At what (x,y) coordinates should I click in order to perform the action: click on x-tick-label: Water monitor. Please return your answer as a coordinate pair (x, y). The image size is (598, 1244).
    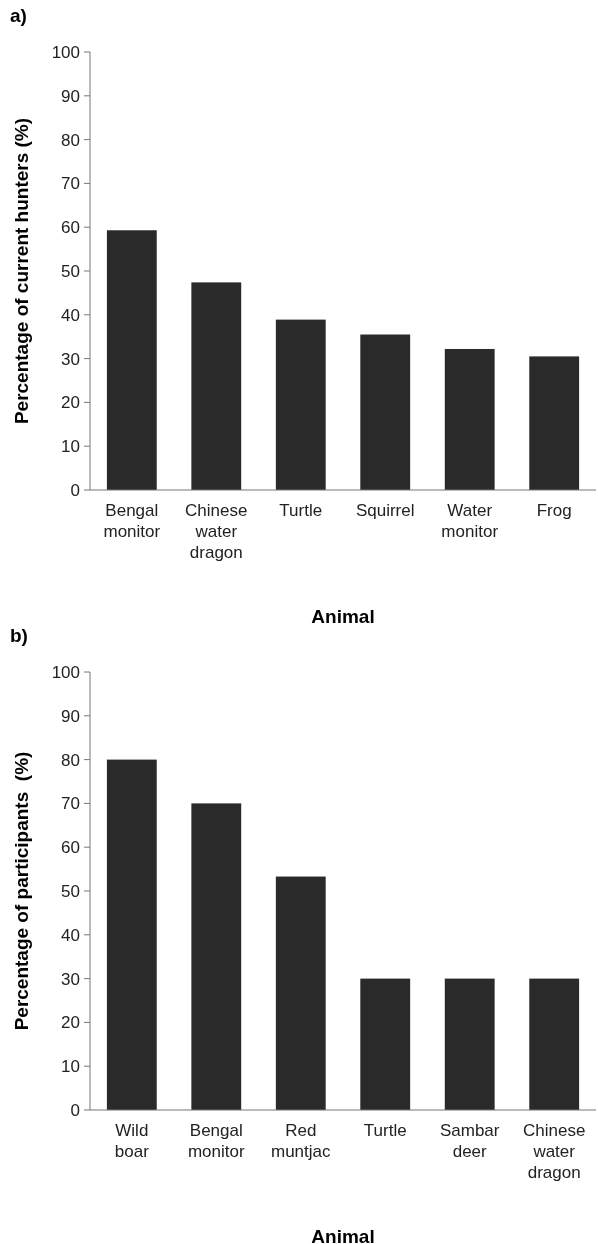
    Looking at the image, I should click on (470, 521).